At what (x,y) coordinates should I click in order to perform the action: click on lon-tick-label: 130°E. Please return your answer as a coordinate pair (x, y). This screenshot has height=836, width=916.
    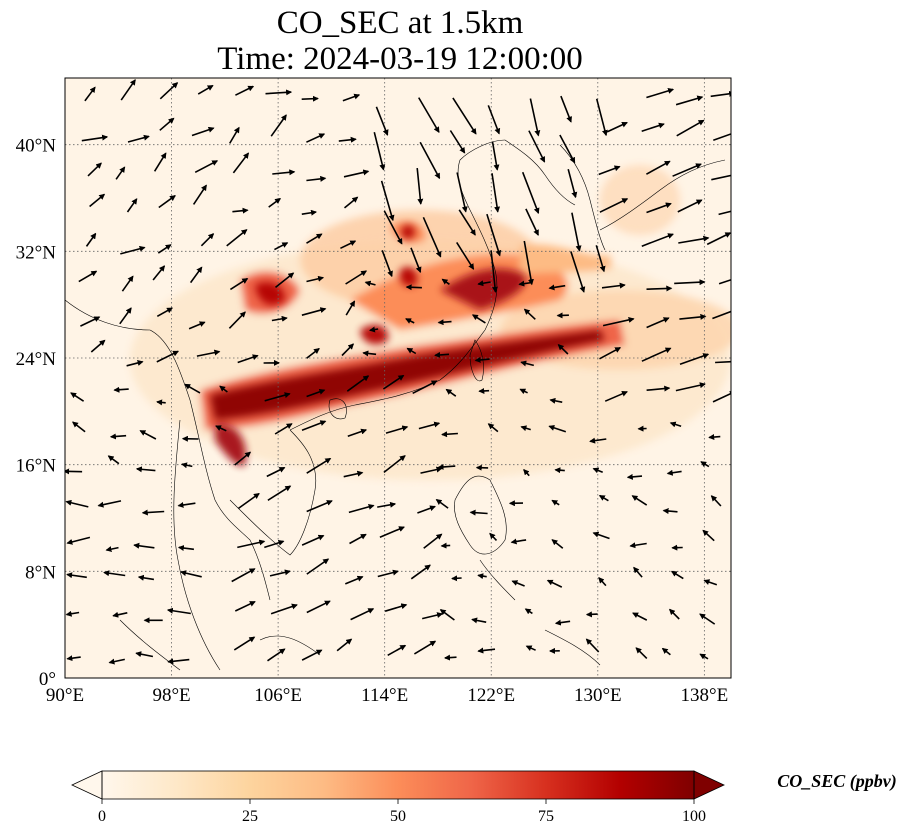
    Looking at the image, I should click on (598, 695).